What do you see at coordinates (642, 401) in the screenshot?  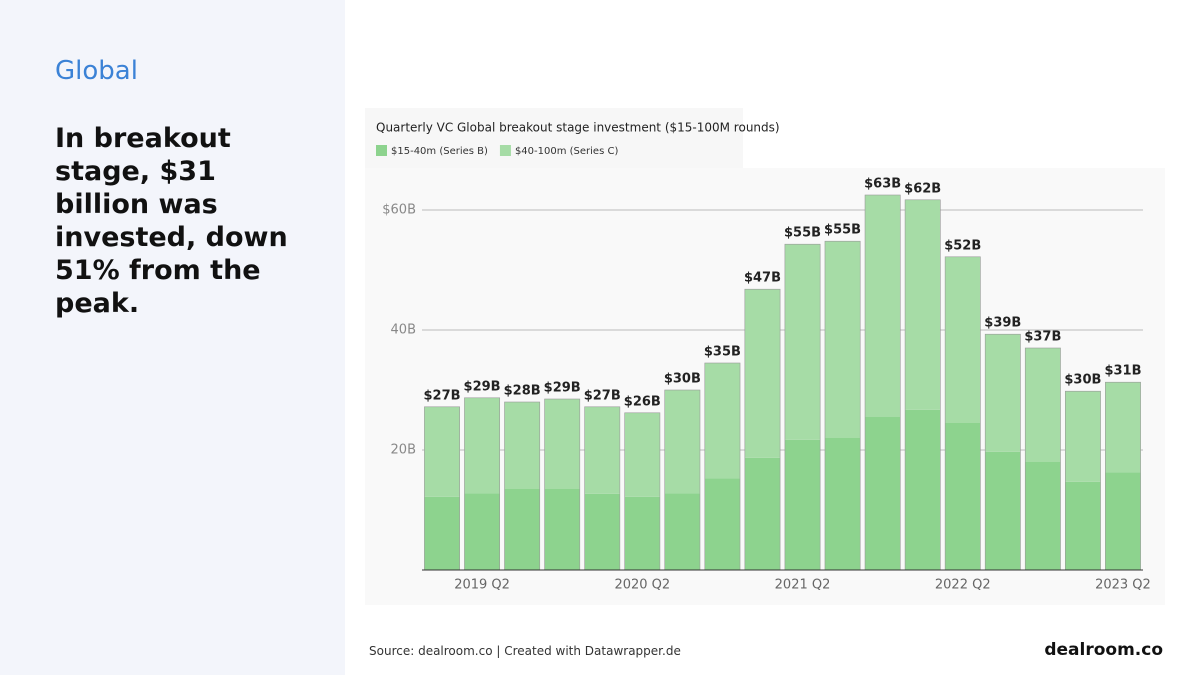 I see `total-label: $26B` at bounding box center [642, 401].